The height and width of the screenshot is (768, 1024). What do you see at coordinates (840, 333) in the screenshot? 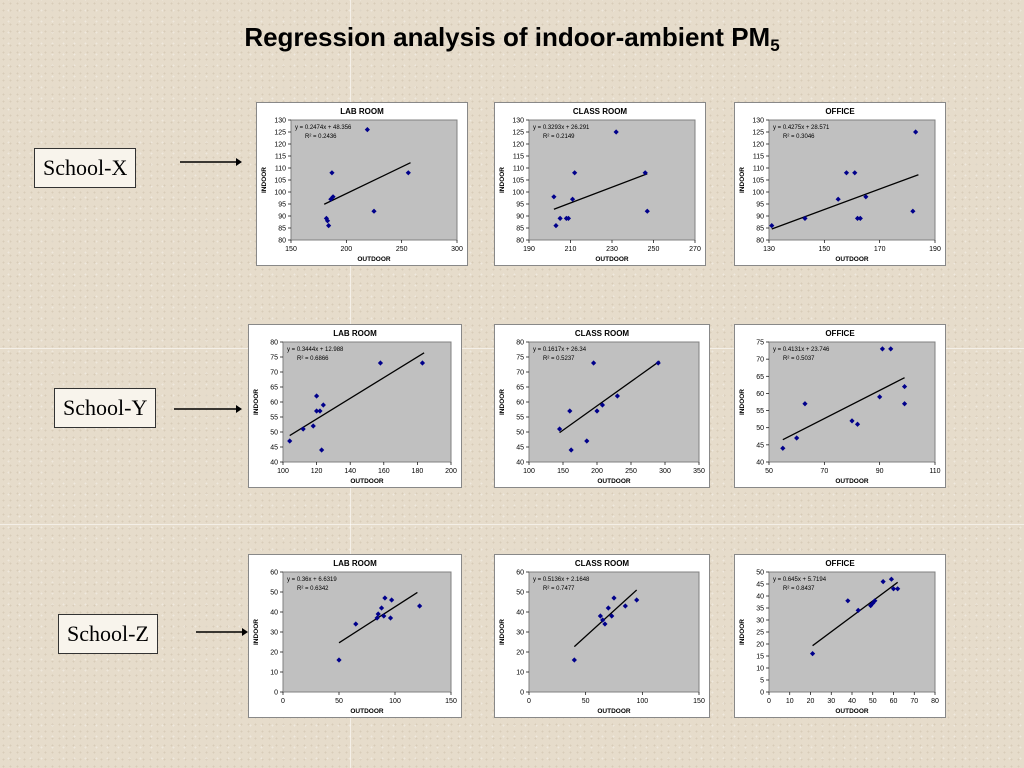
I see `chart-title: OFFICE` at bounding box center [840, 333].